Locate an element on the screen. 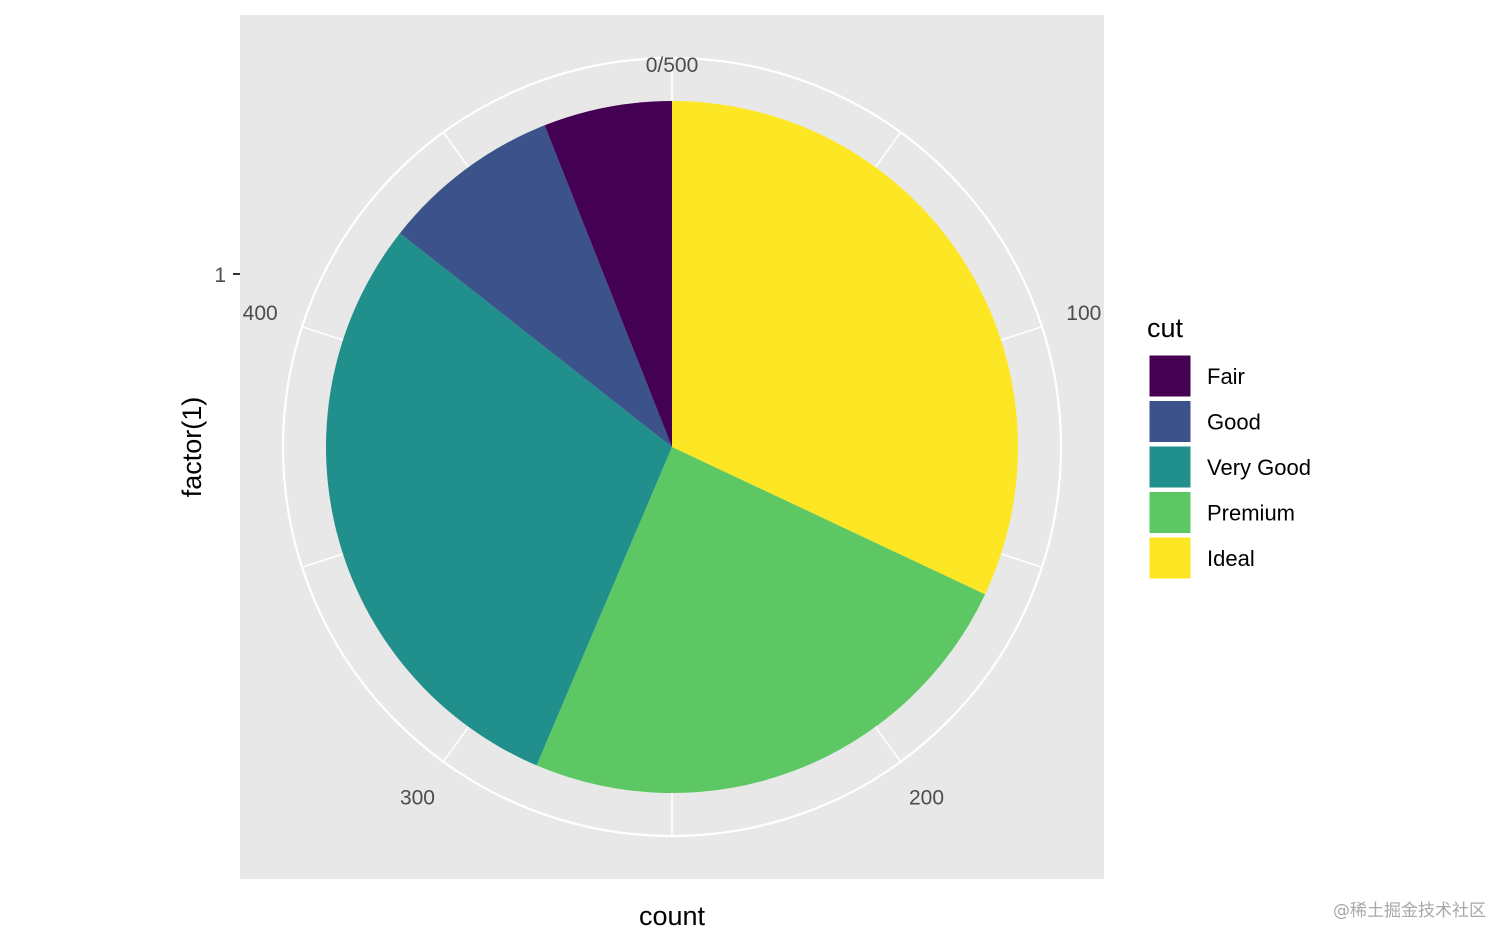 The image size is (1512, 945). legend-swatch-very-good is located at coordinates (1170, 467).